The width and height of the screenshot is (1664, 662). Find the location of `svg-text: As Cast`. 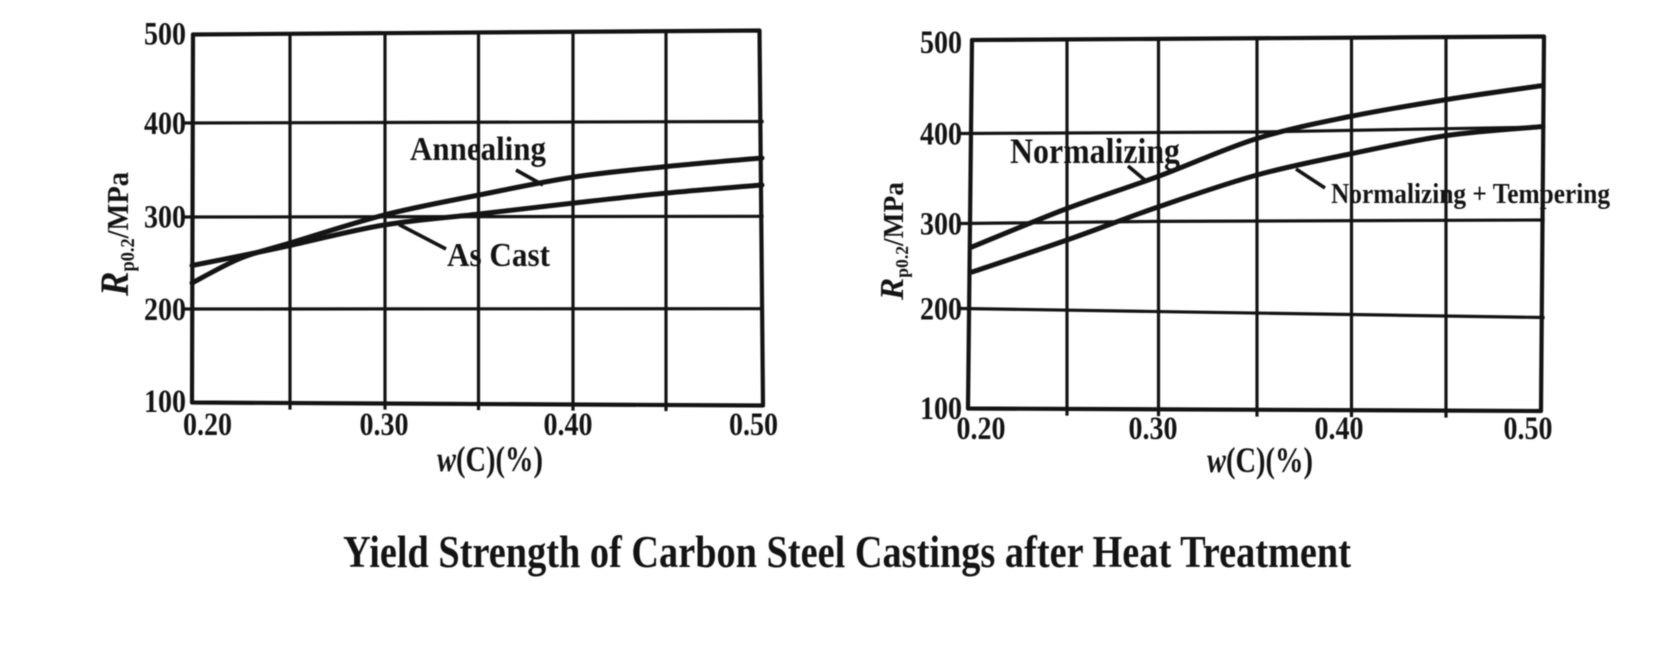

svg-text: As Cast is located at coordinates (499, 255).